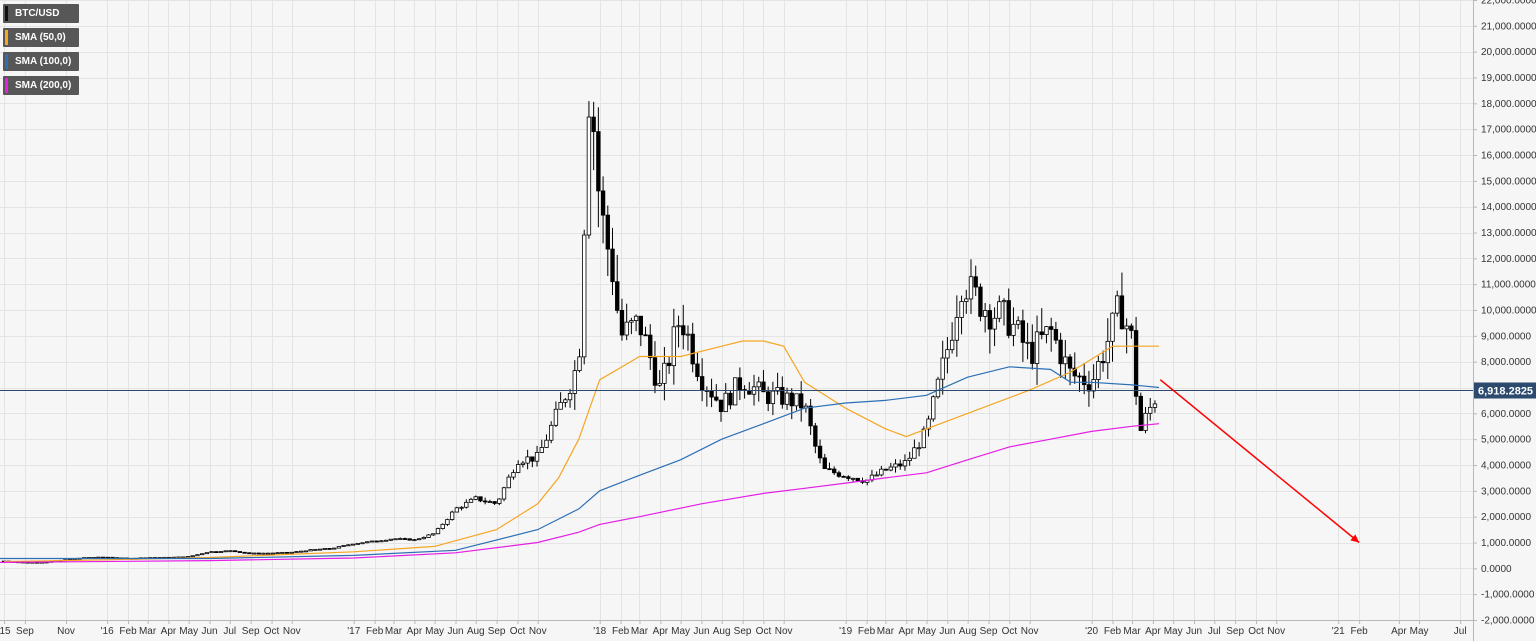  What do you see at coordinates (25, 631) in the screenshot?
I see `x-tick-label-1: Sep` at bounding box center [25, 631].